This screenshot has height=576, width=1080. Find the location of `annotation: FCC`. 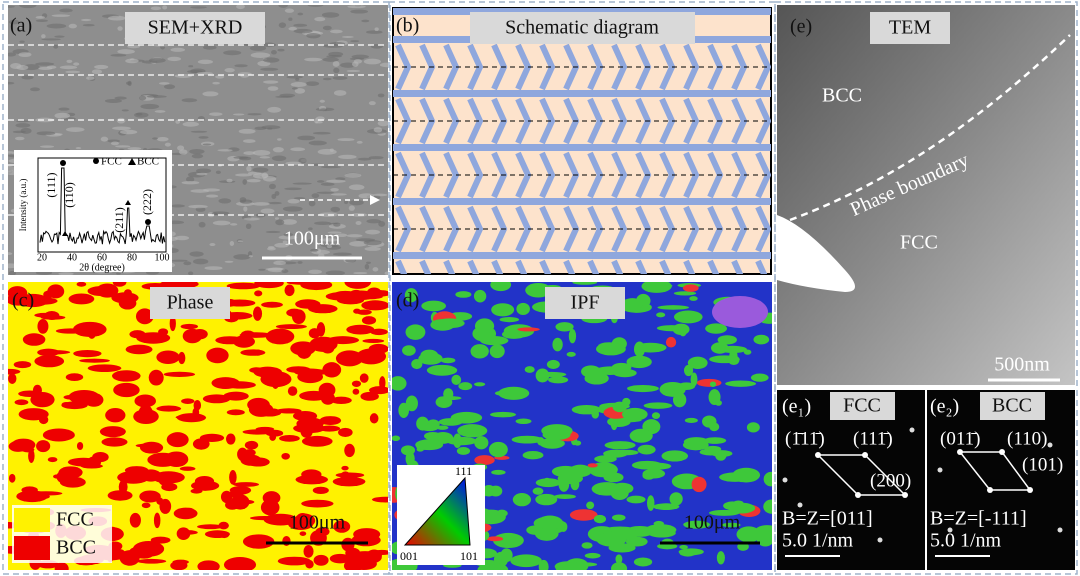

annotation: FCC is located at coordinates (919, 243).